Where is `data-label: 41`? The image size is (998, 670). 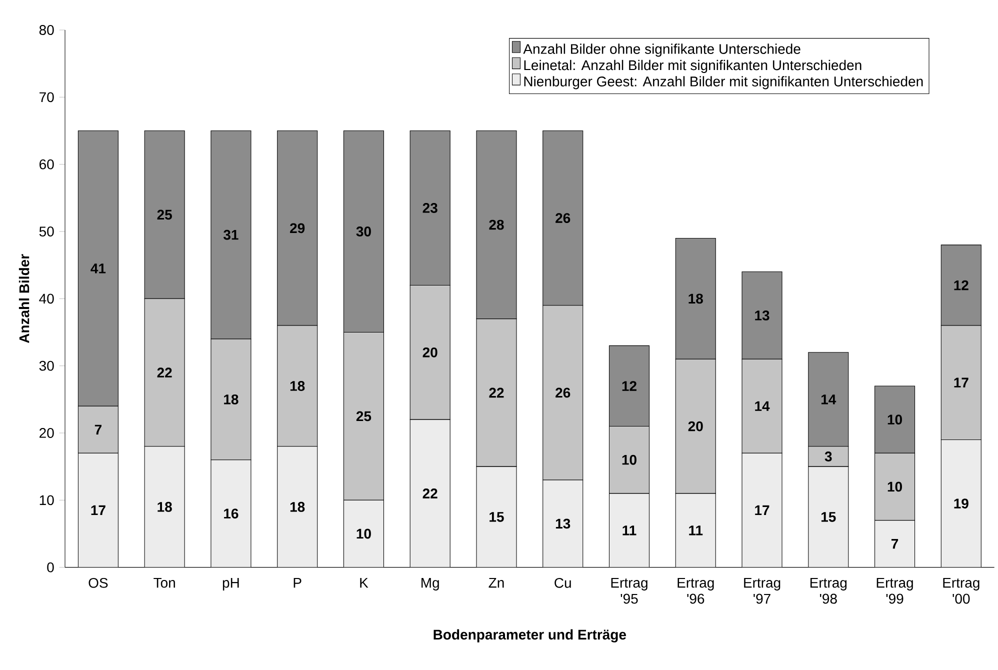
data-label: 41 is located at coordinates (98, 269).